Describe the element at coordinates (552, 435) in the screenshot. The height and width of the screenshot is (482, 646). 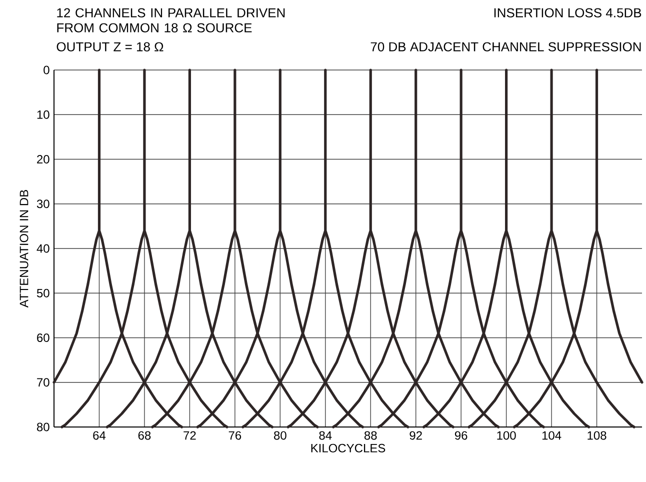
I see `x-tick-label: 104` at that location.